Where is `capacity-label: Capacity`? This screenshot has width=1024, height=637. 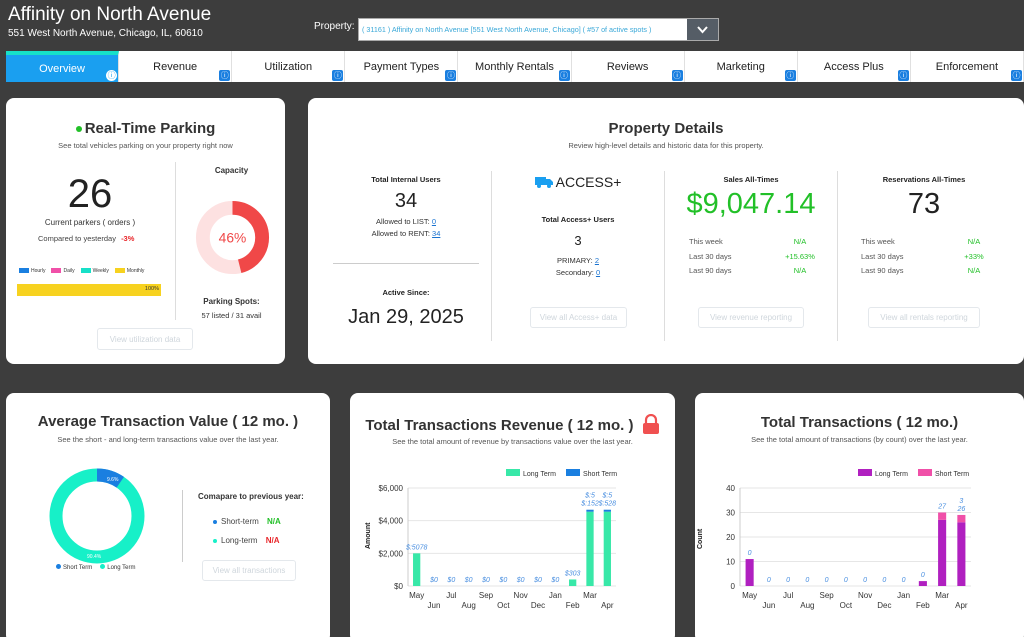
capacity-label: Capacity is located at coordinates (231, 170).